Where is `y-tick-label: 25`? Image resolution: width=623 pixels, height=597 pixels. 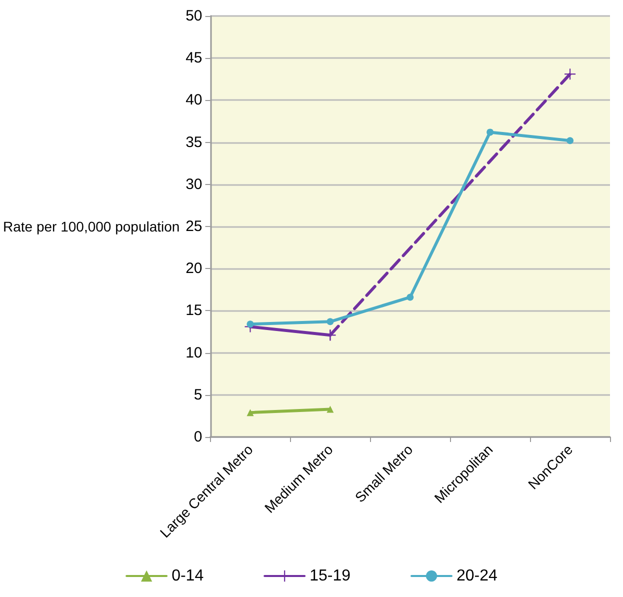 y-tick-label: 25 is located at coordinates (194, 226).